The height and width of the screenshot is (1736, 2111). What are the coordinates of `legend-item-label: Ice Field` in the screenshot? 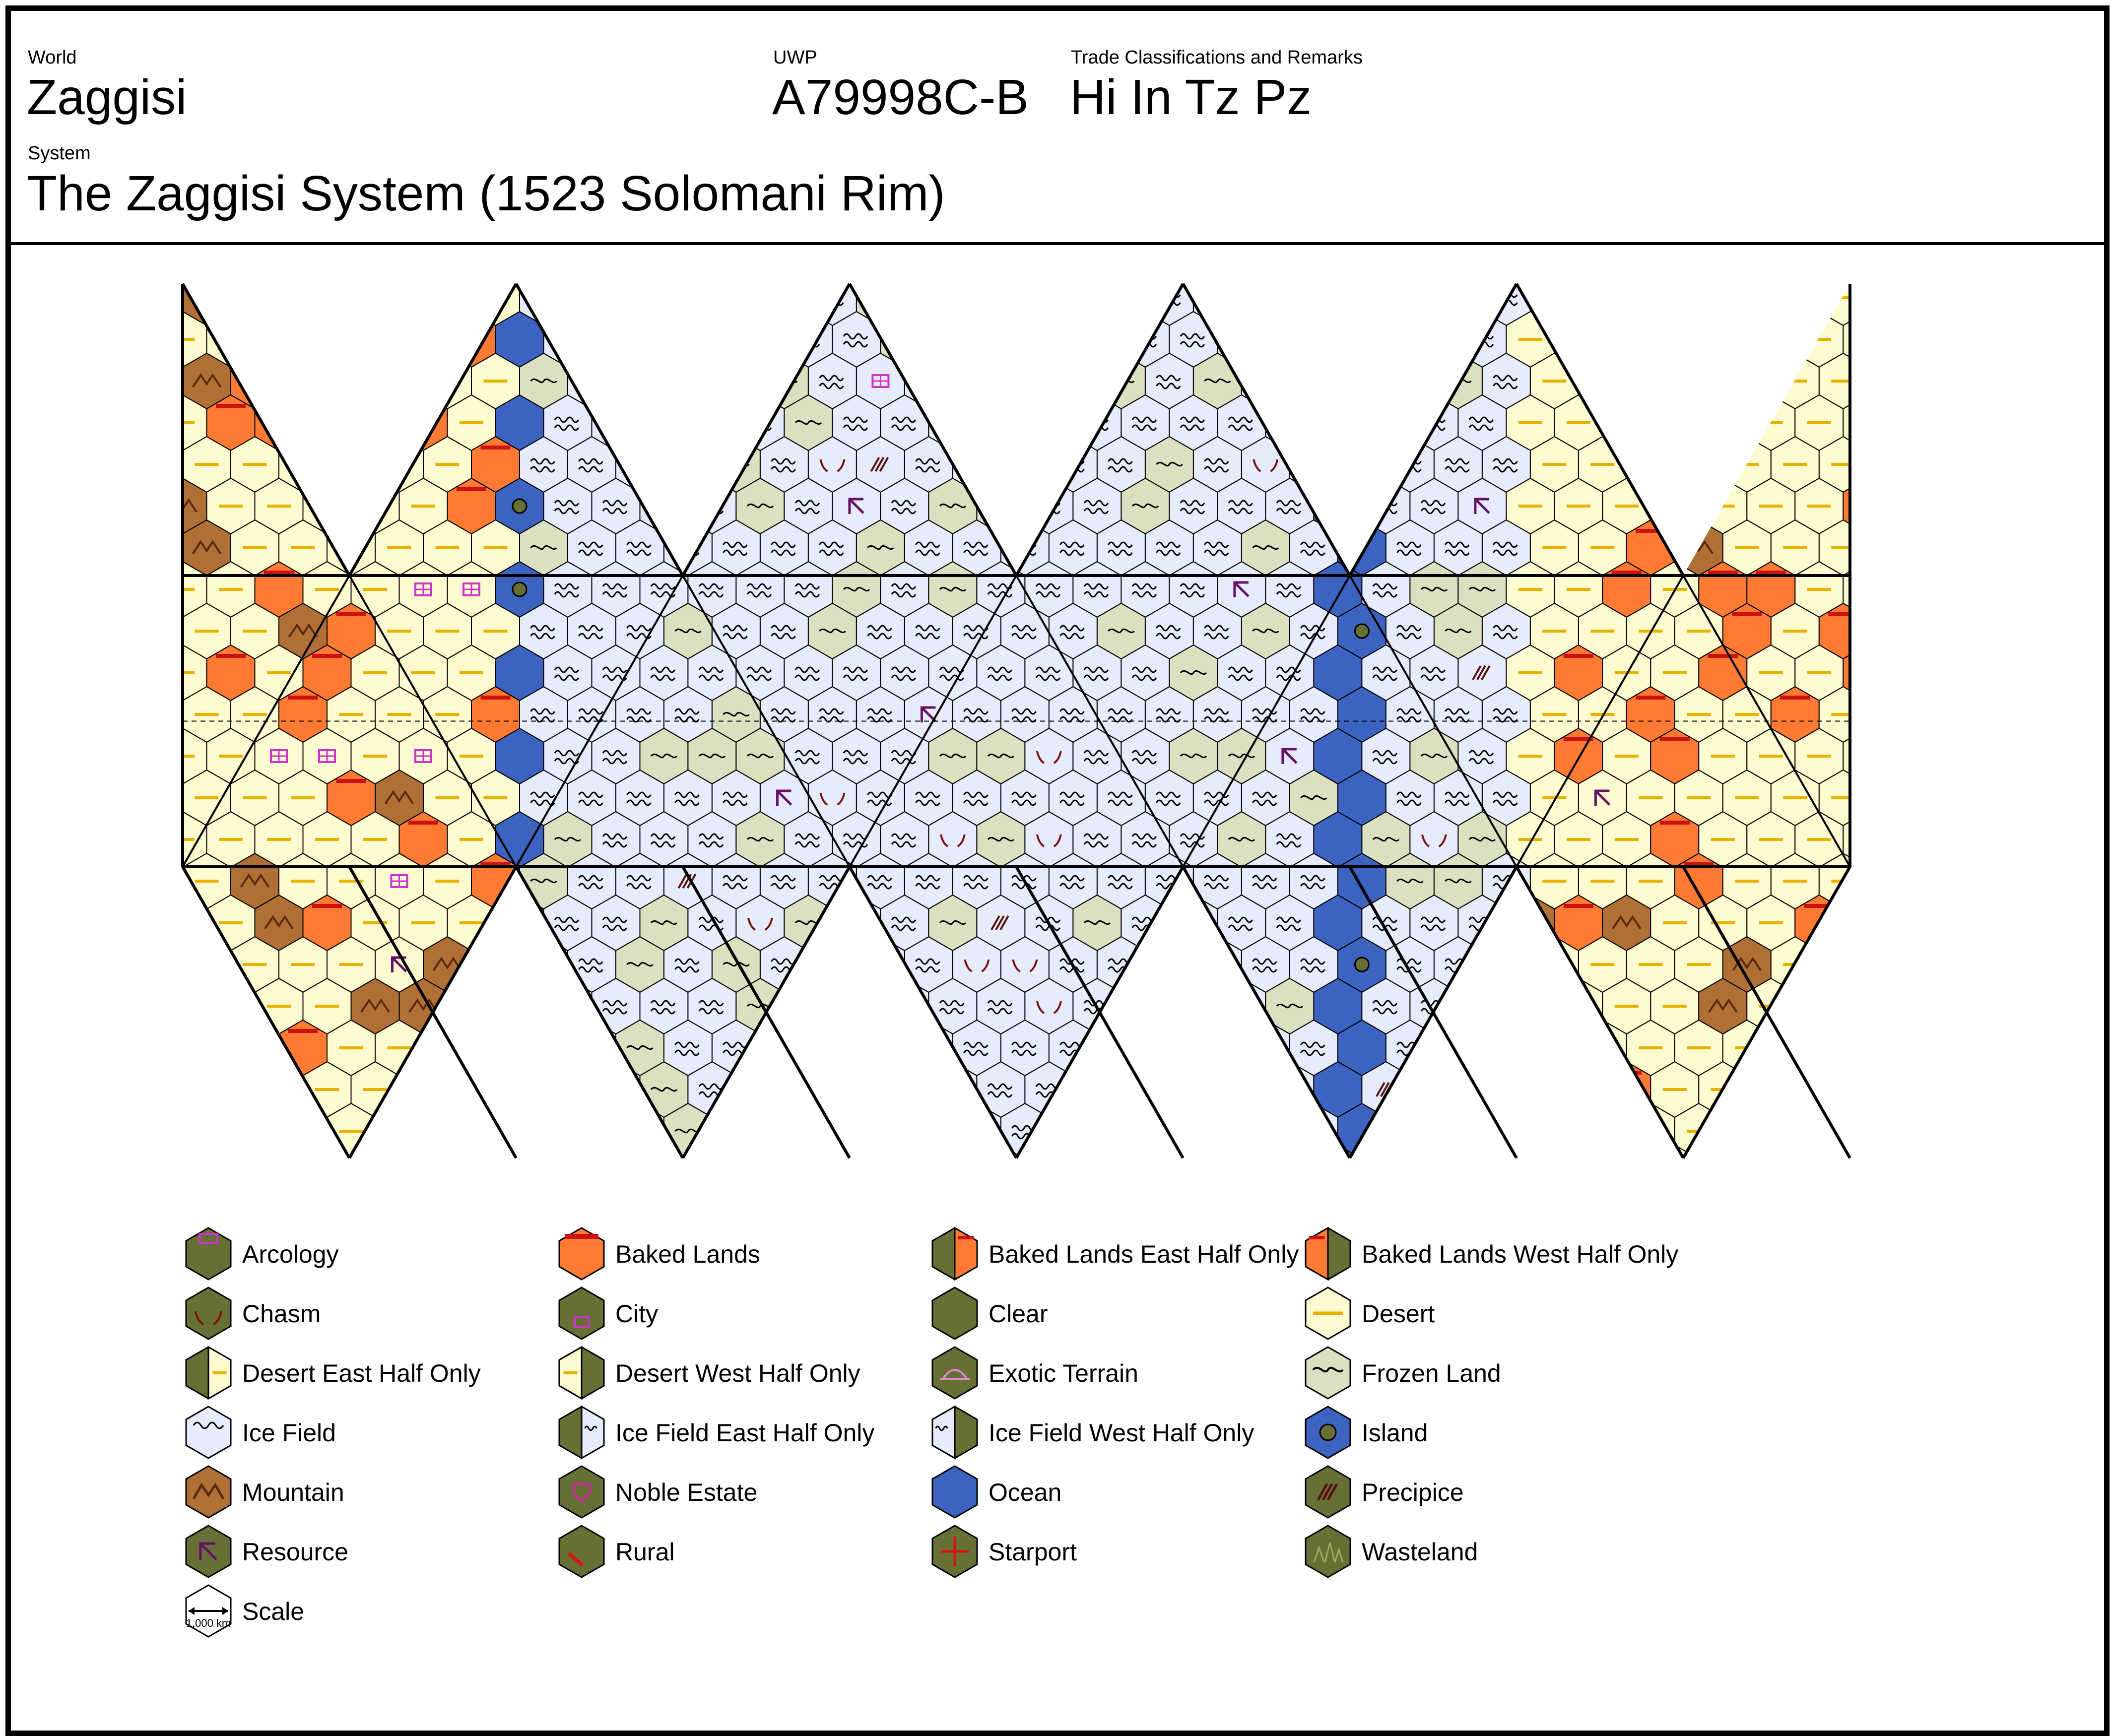 It's located at (289, 1433).